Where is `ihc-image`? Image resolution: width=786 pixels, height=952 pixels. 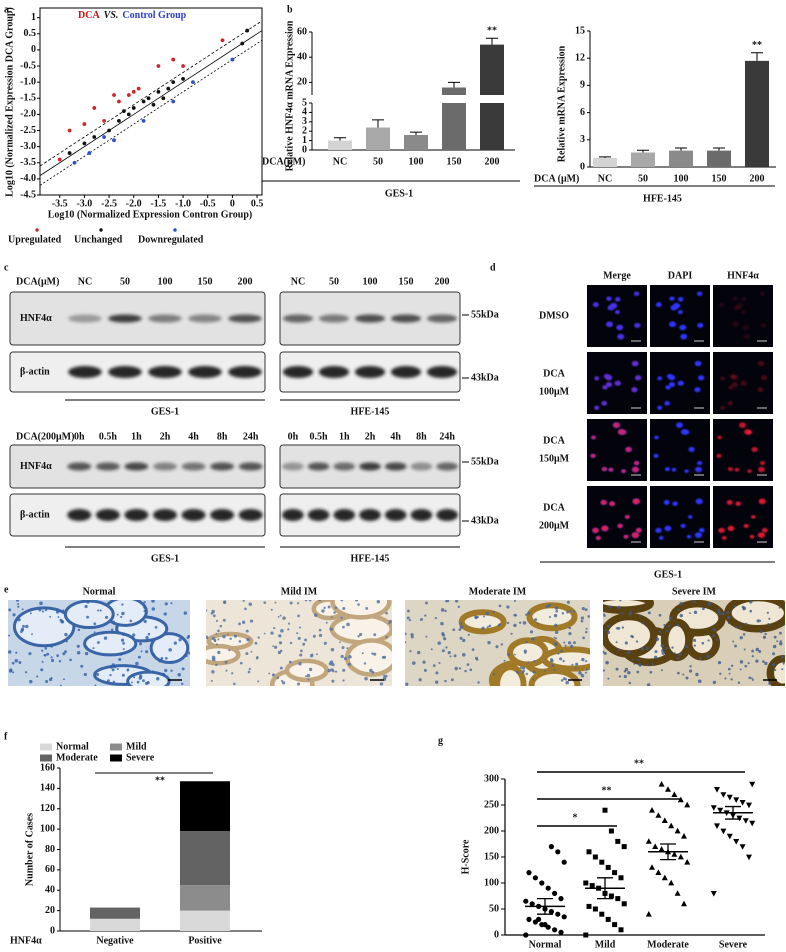 ihc-image is located at coordinates (99, 643).